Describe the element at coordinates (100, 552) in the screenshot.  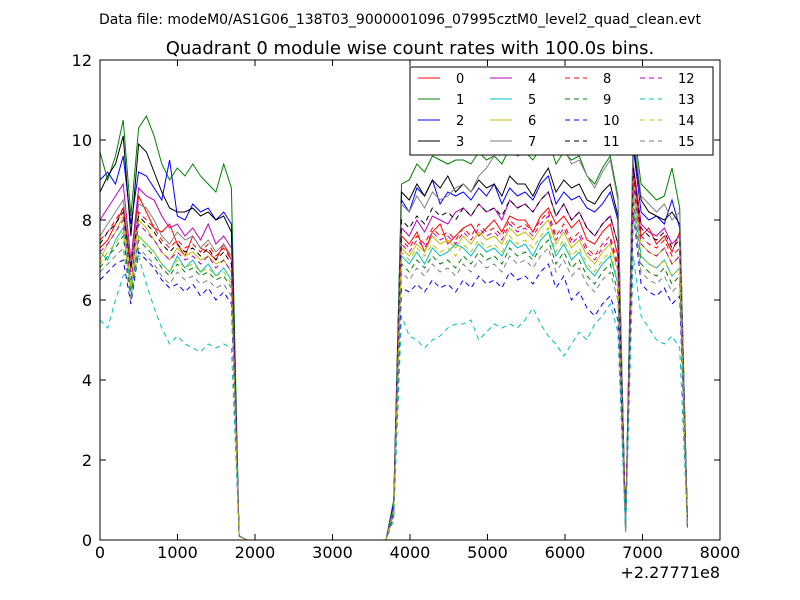
I see `x-tick-label-0: 0` at that location.